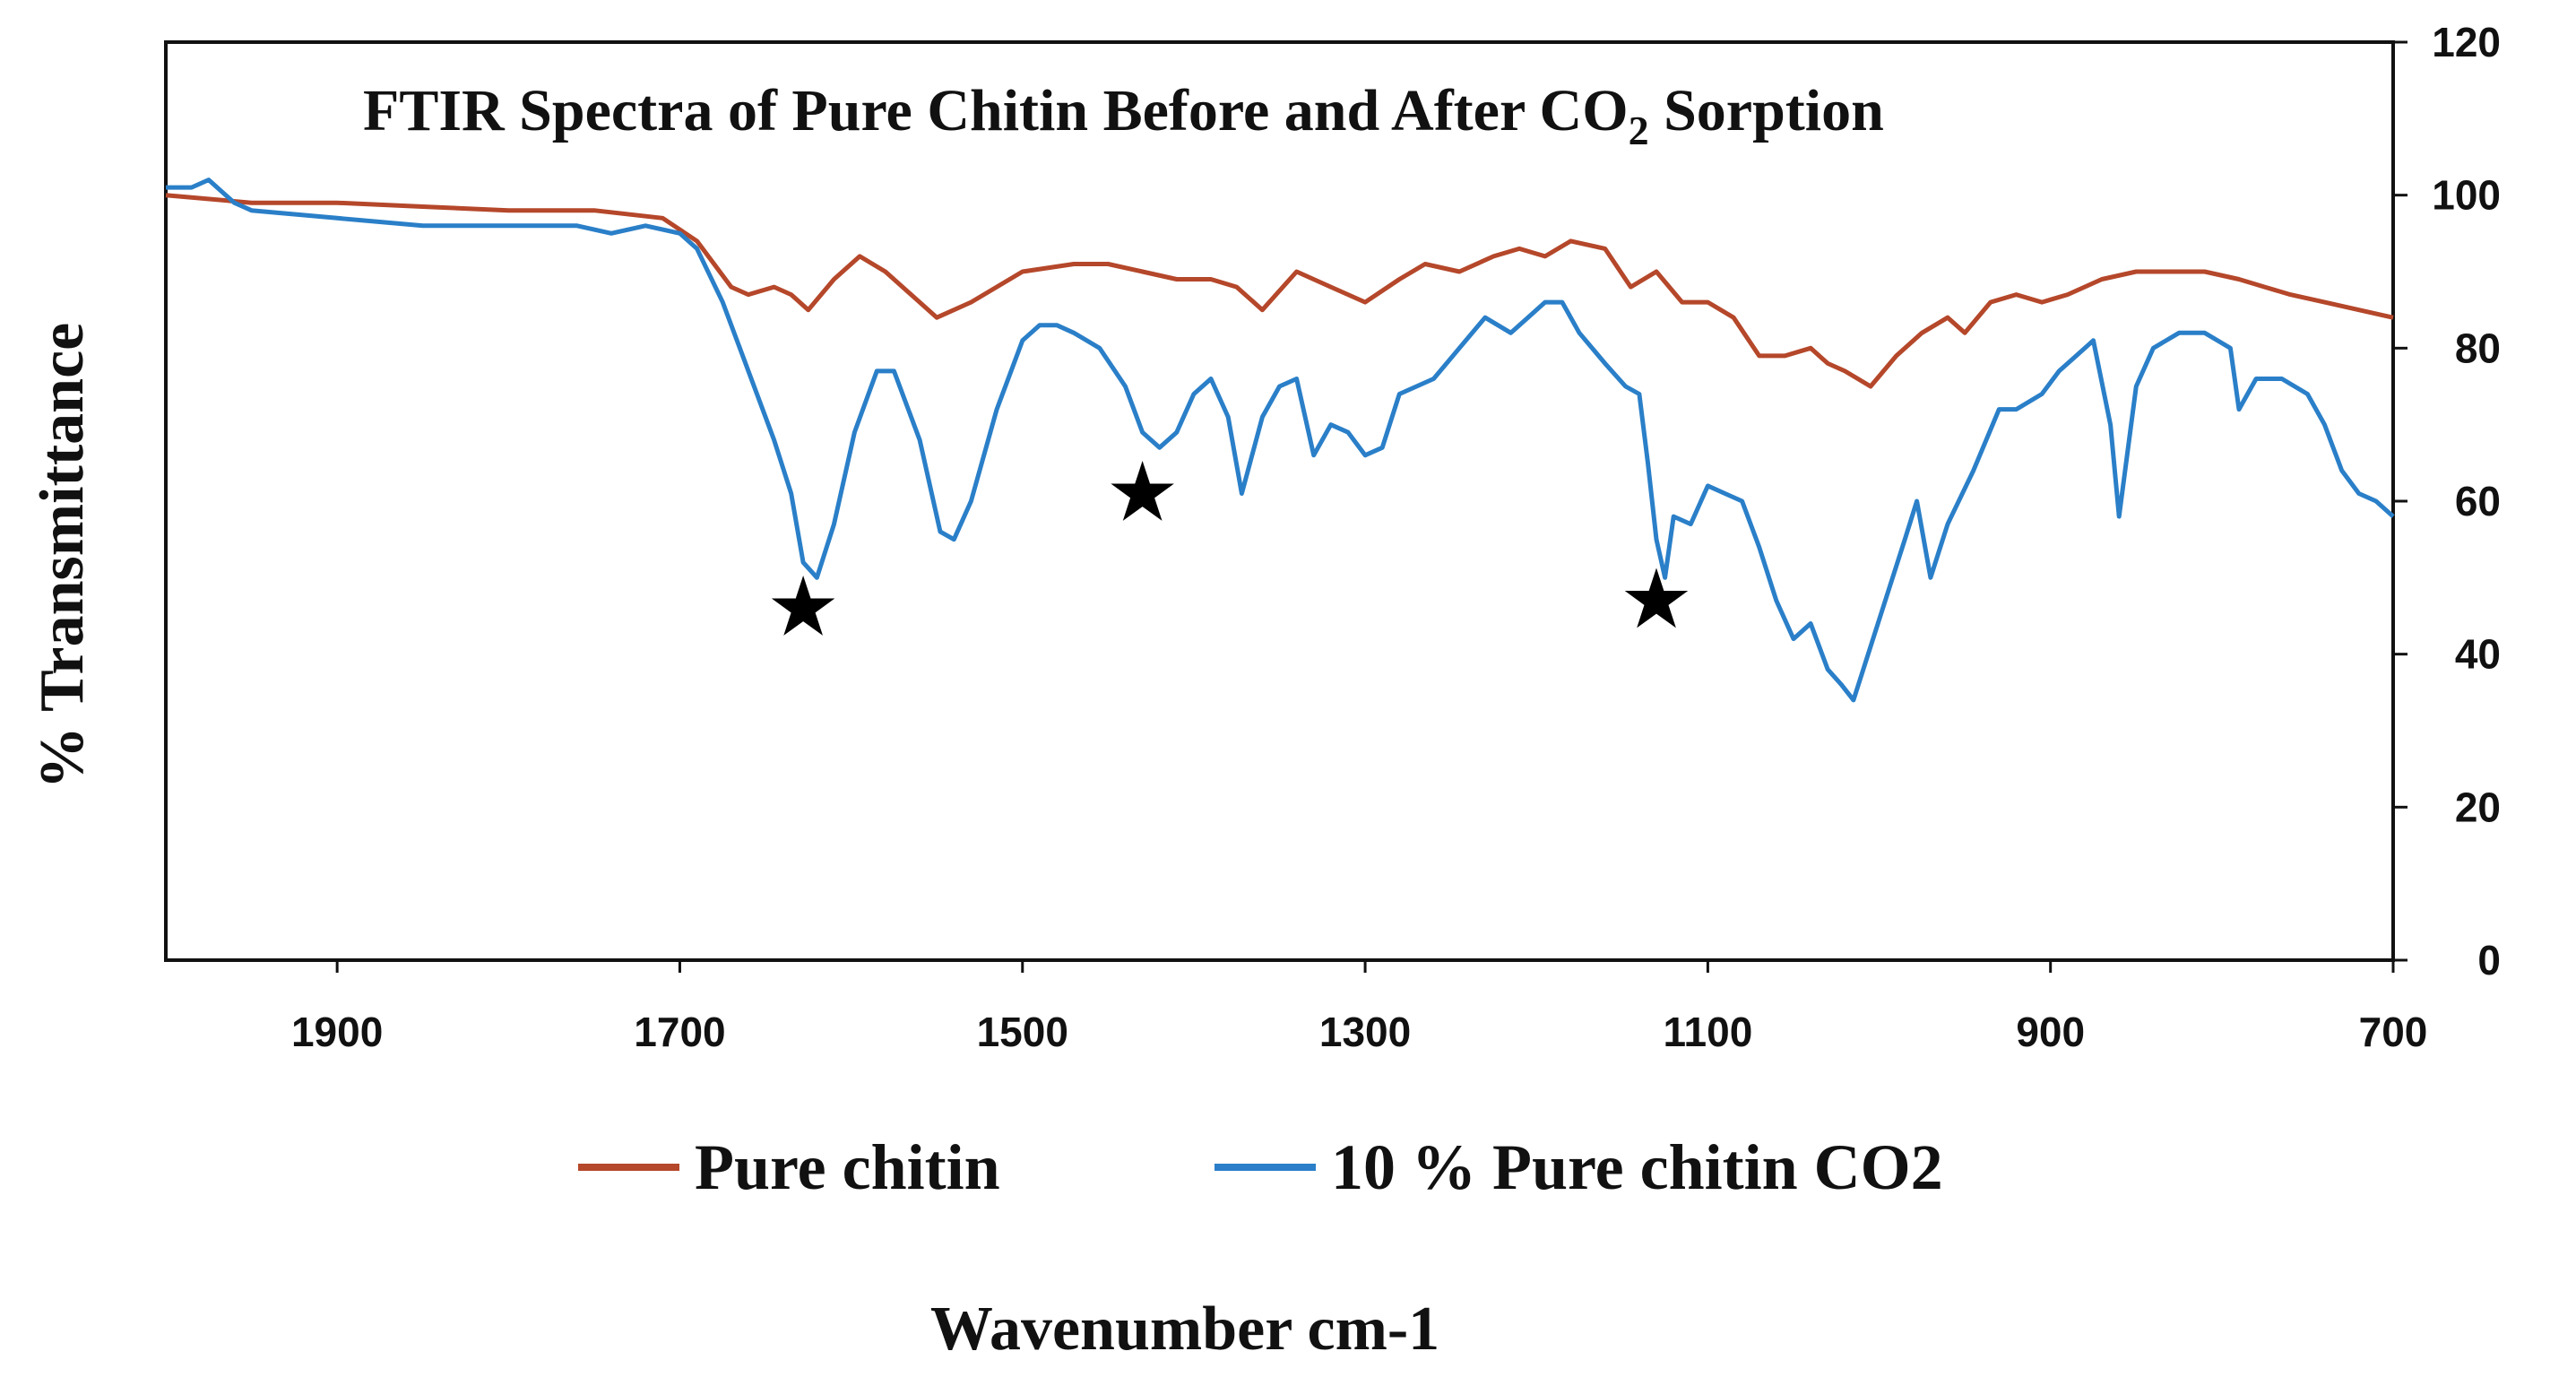  I want to click on y-tick-label: 20, so click(2478, 807).